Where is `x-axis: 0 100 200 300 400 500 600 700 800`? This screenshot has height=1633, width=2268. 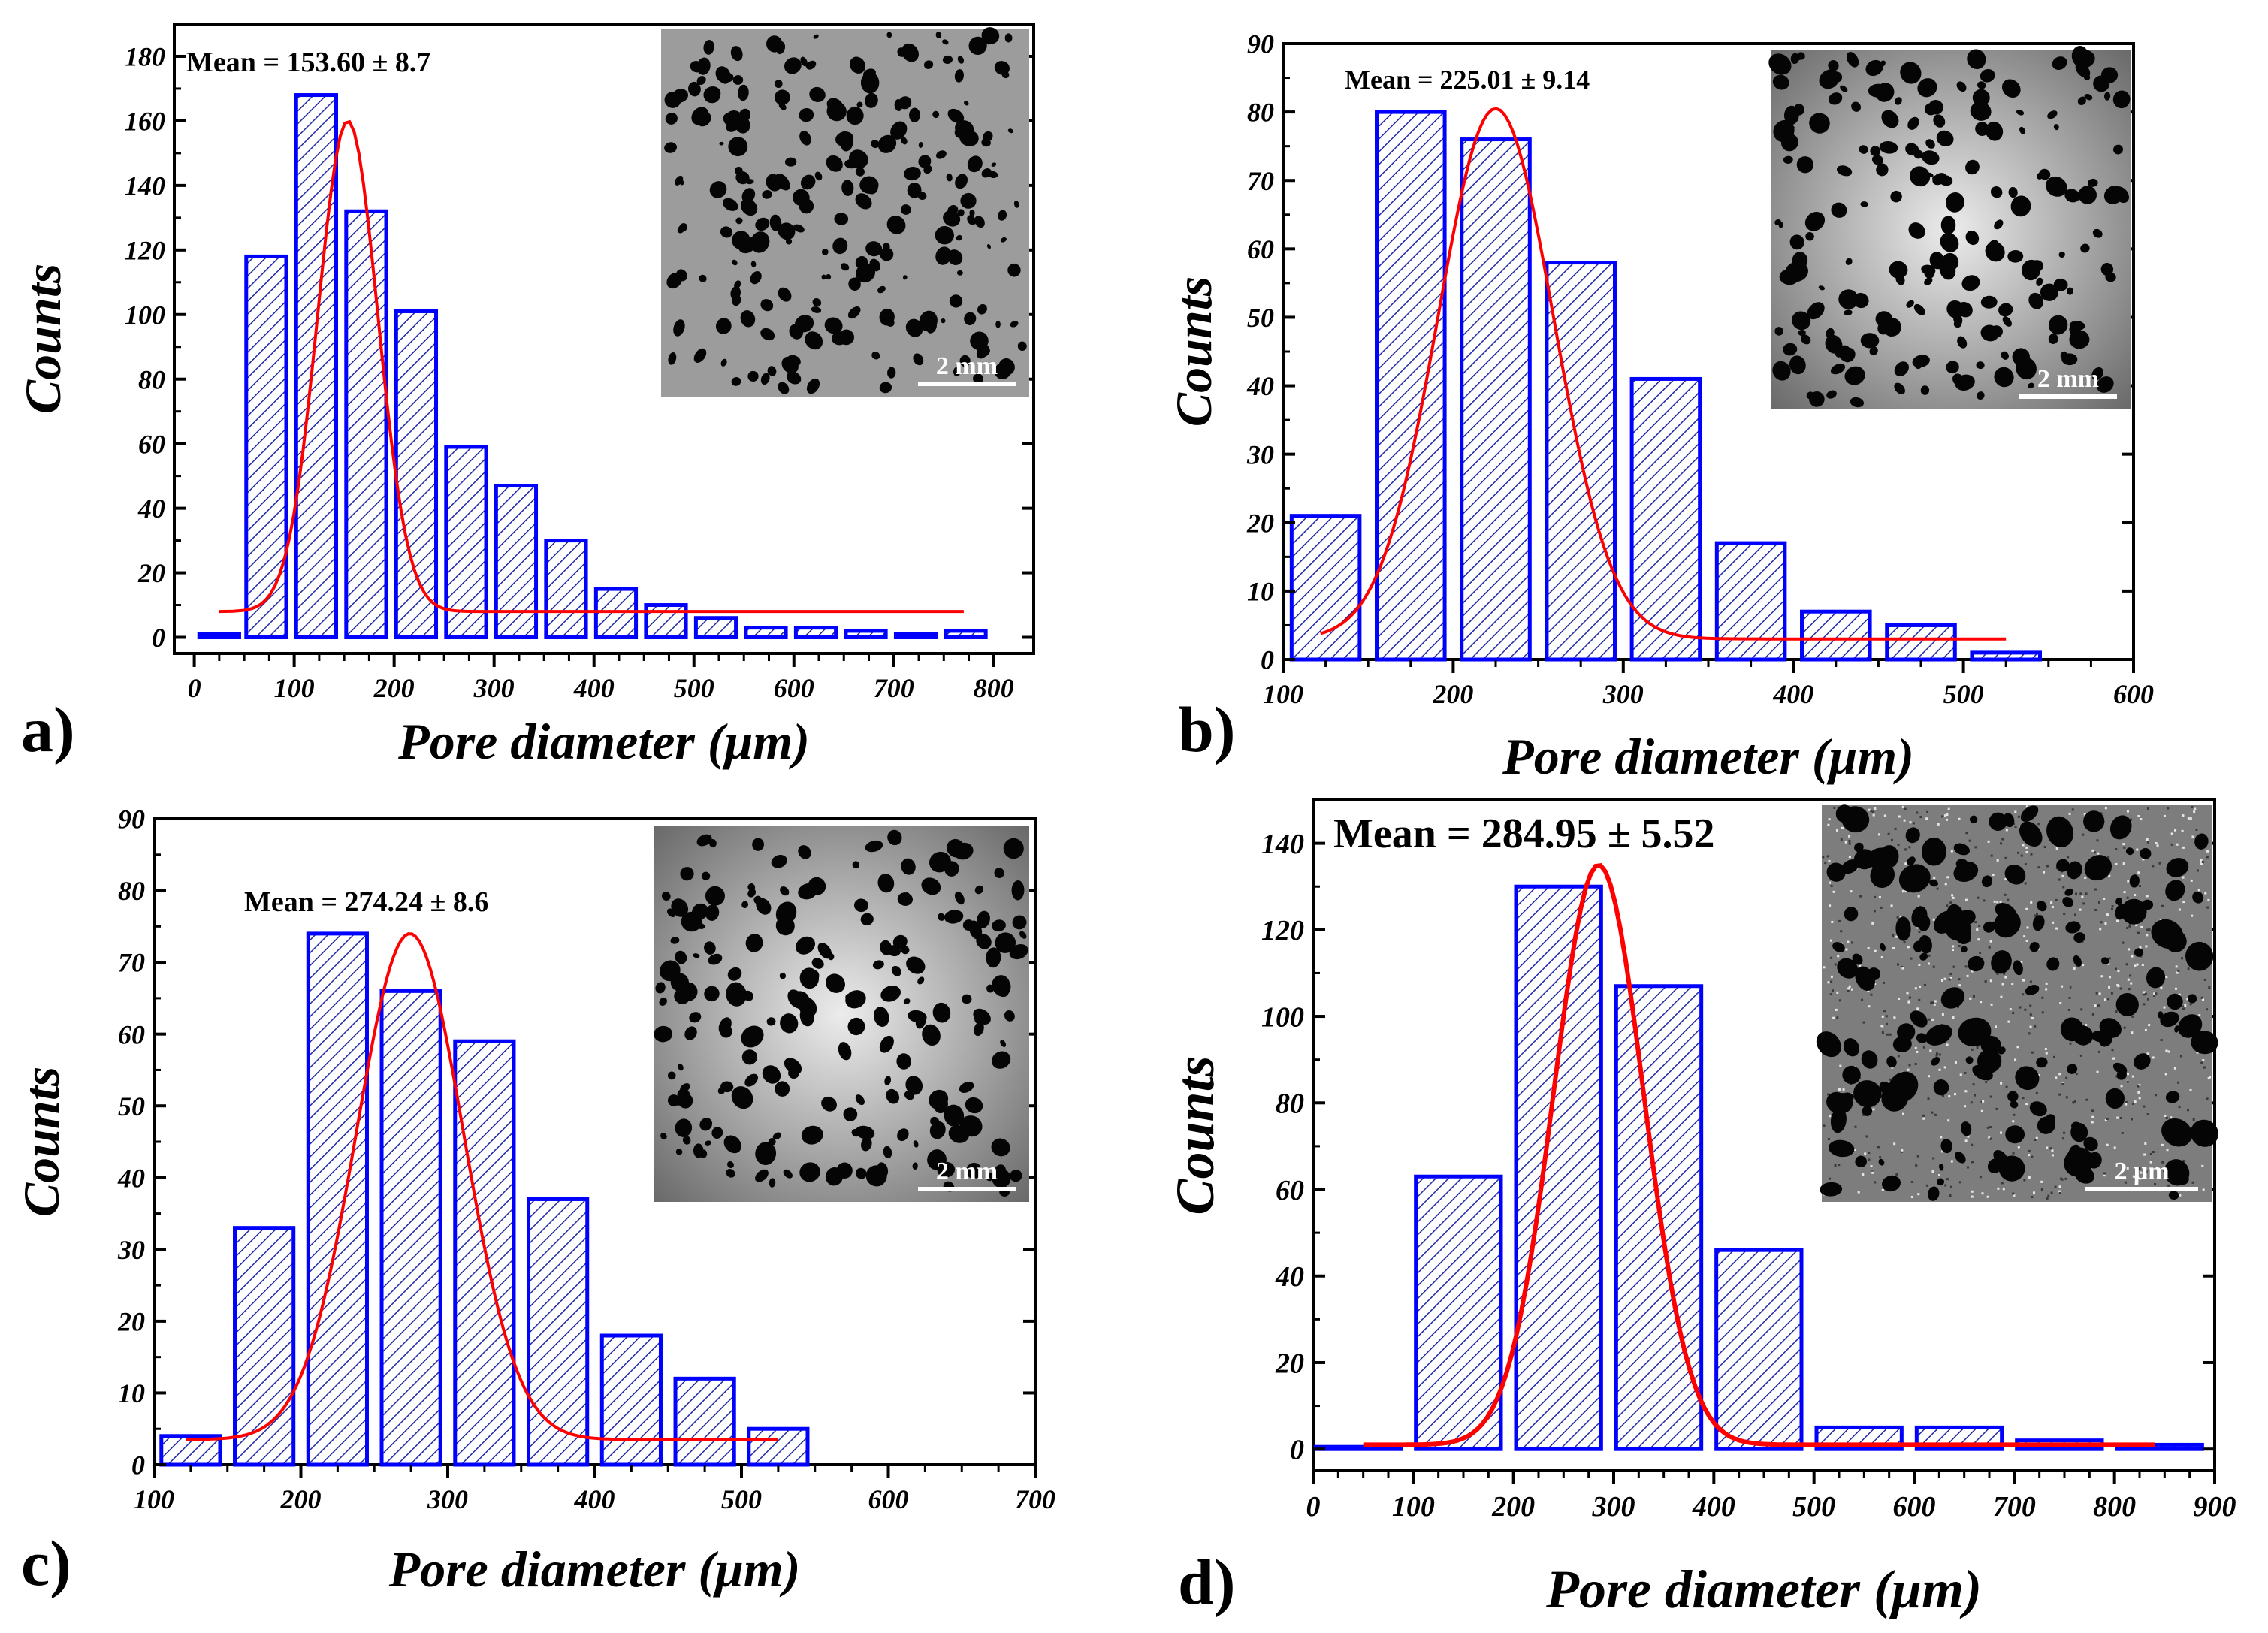
x-axis: 0 100 200 300 400 500 600 700 800 is located at coordinates (601, 678).